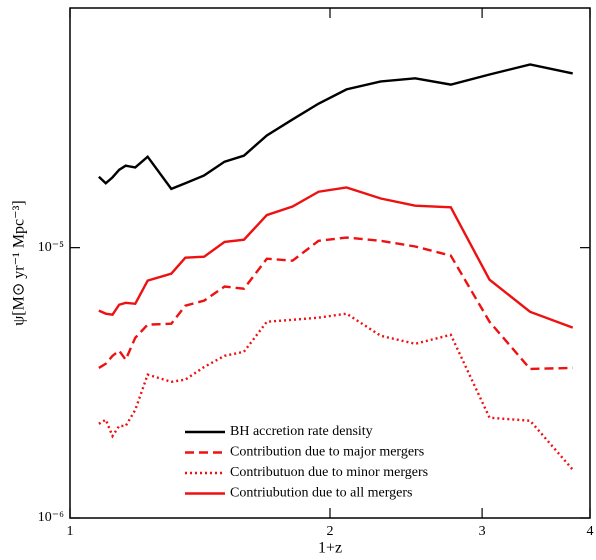 The height and width of the screenshot is (560, 596). What do you see at coordinates (19, 262) in the screenshot?
I see `y-axis-label: ψ[M⊙ yr⁻¹ Mpc⁻³]` at bounding box center [19, 262].